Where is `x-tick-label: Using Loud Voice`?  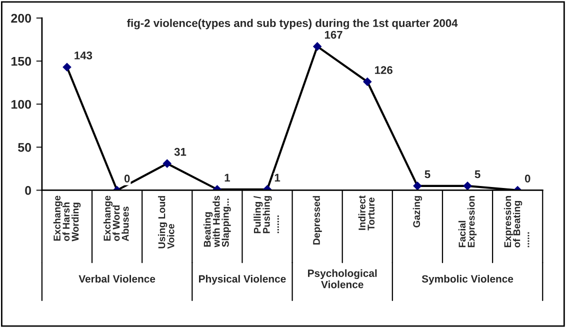
x-tick-label: Using Loud Voice is located at coordinates (166, 222).